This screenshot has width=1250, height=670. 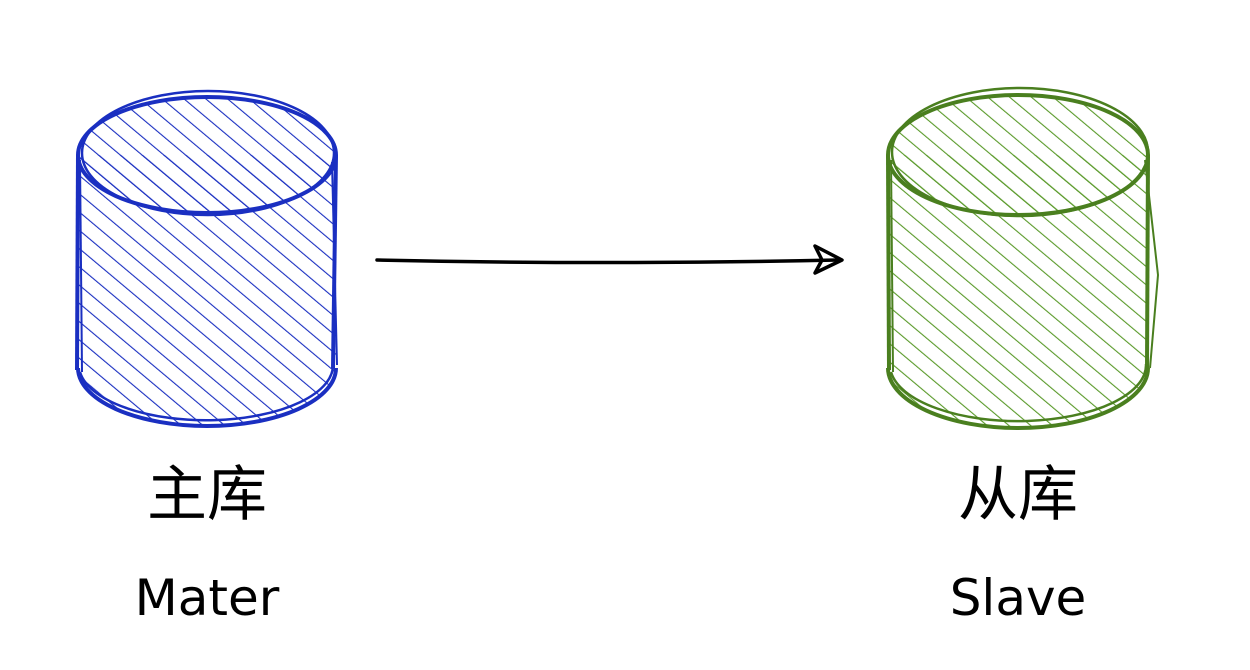 I want to click on slave-label-en: Slave, so click(x=1018, y=598).